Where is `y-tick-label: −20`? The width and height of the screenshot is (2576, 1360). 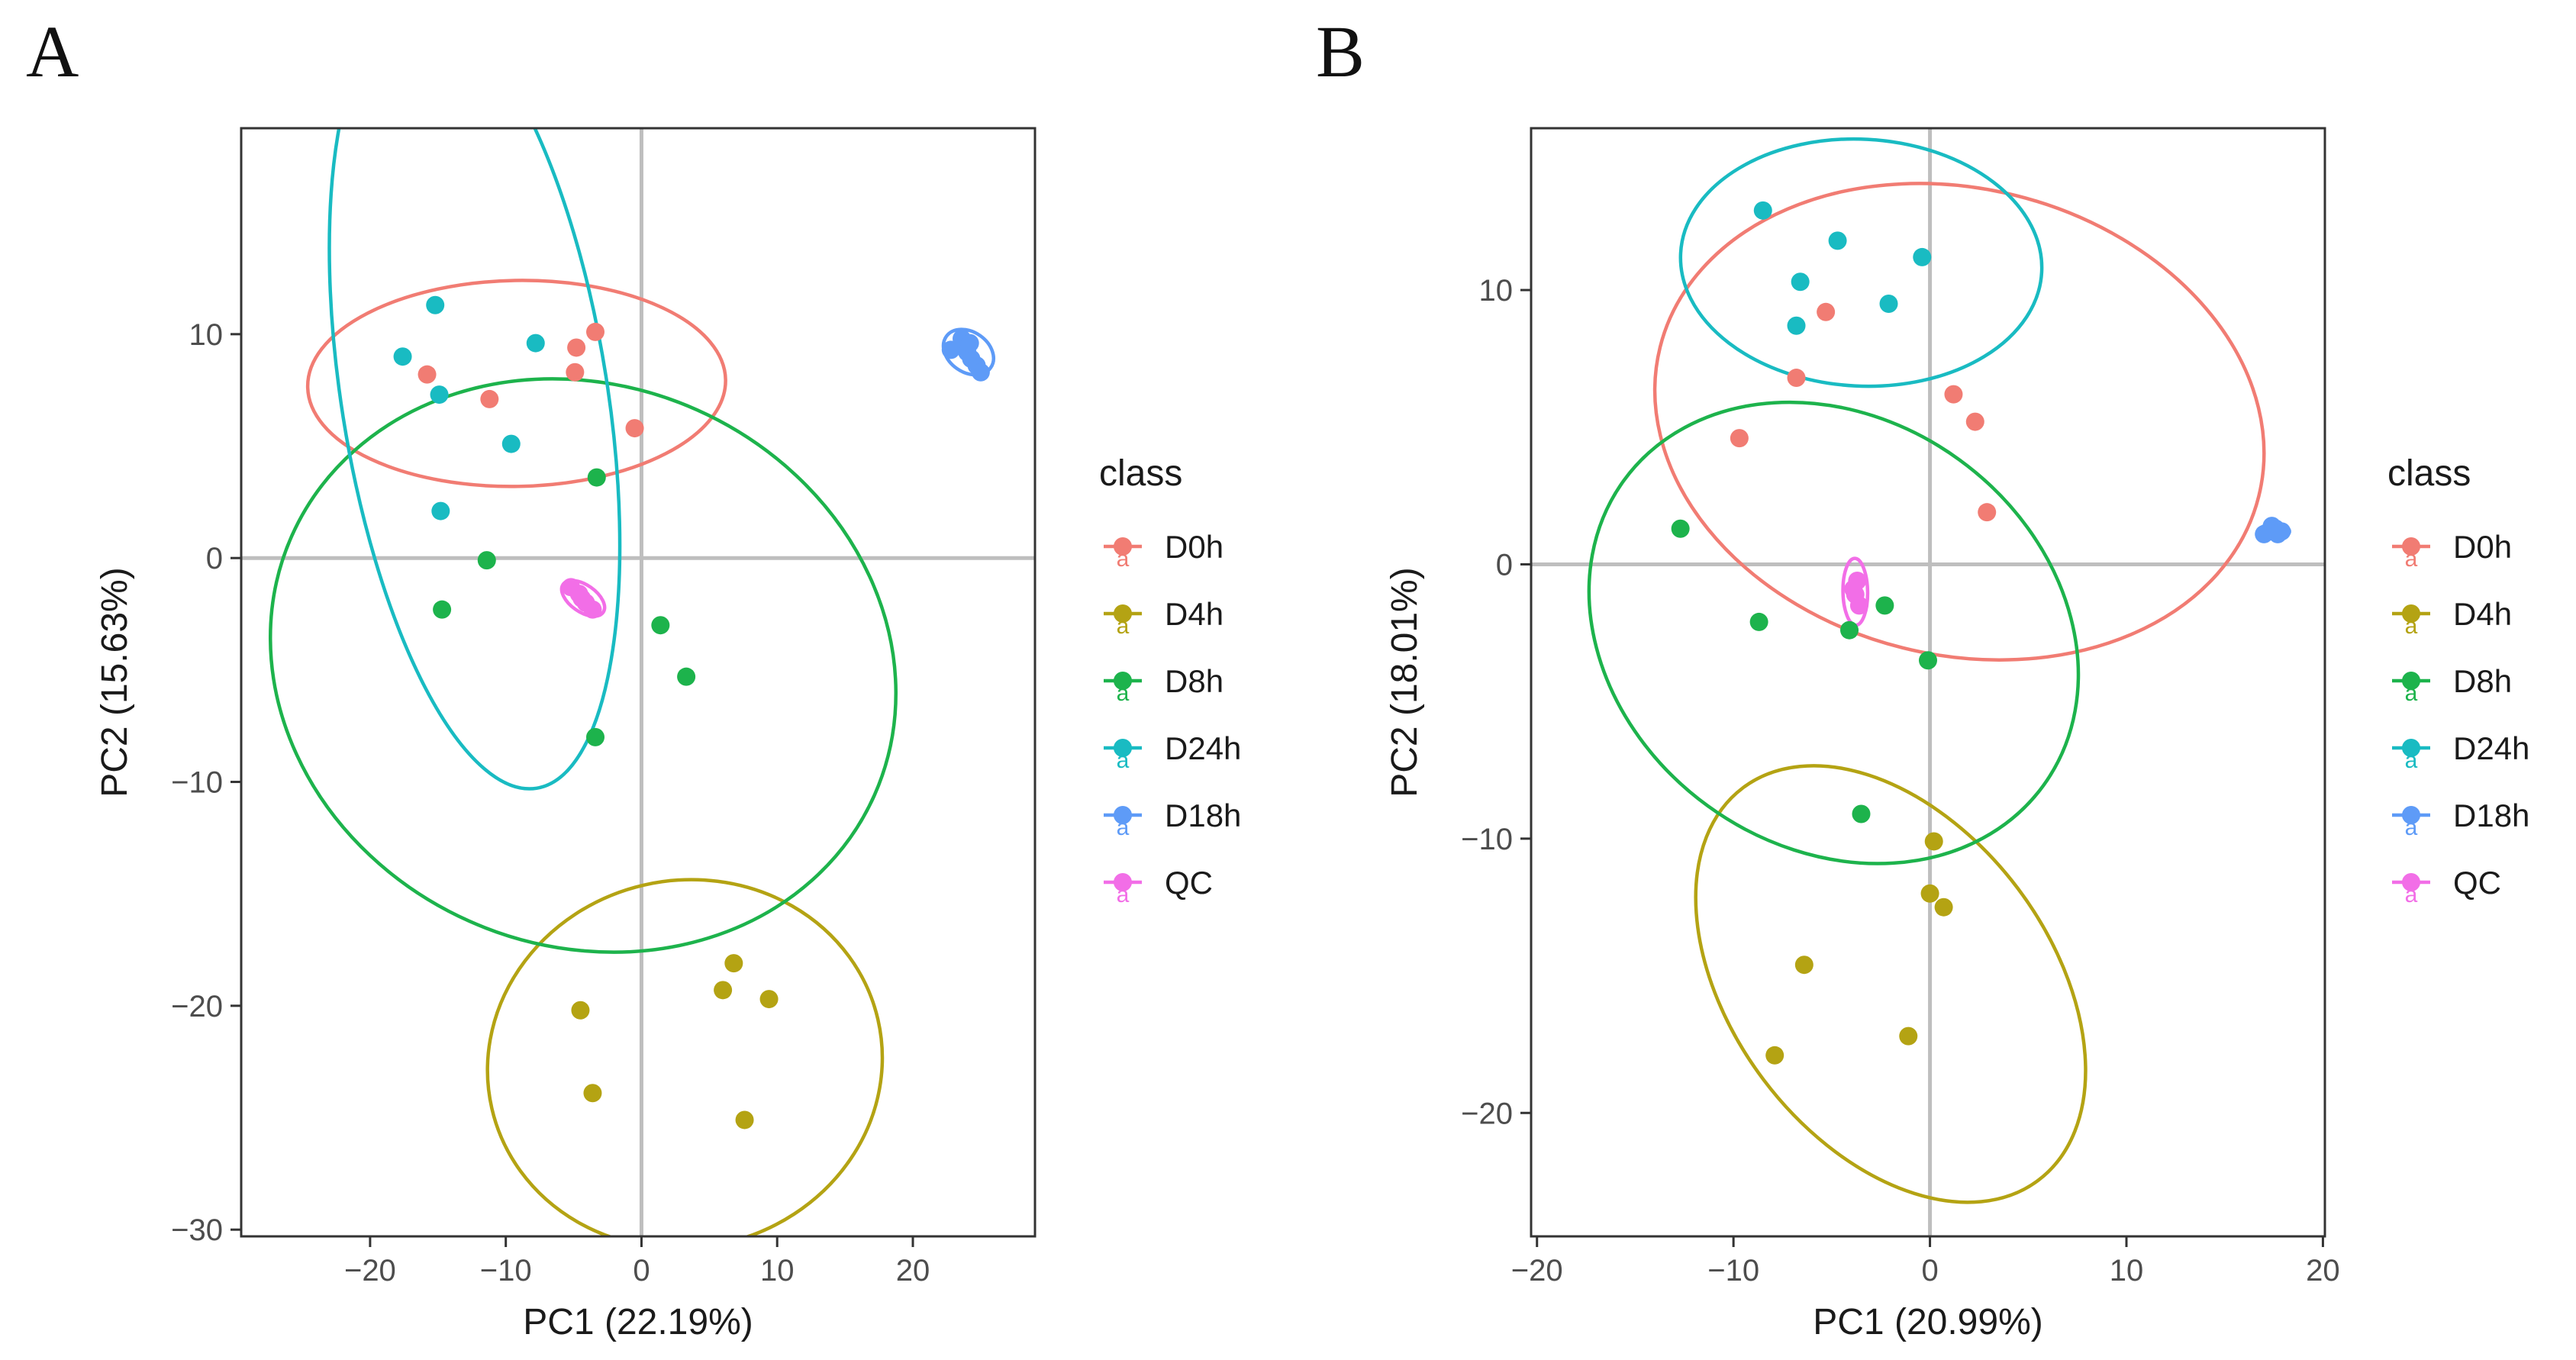
y-tick-label: −20 is located at coordinates (197, 1006).